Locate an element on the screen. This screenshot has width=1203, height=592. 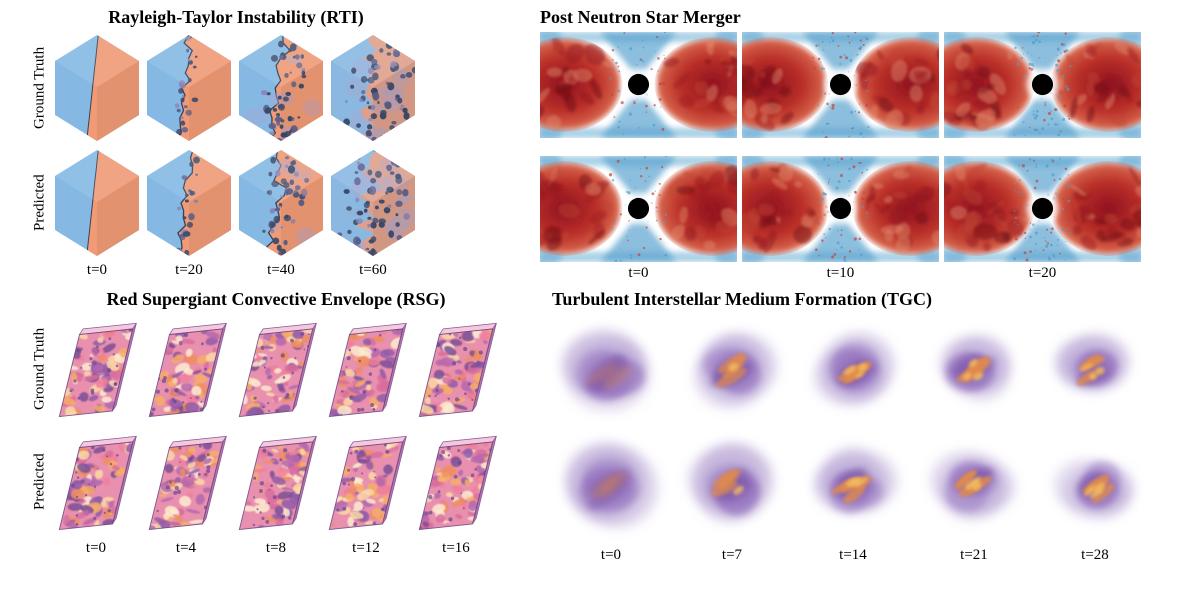
tgc-bottom-t28-image is located at coordinates (1094, 489).